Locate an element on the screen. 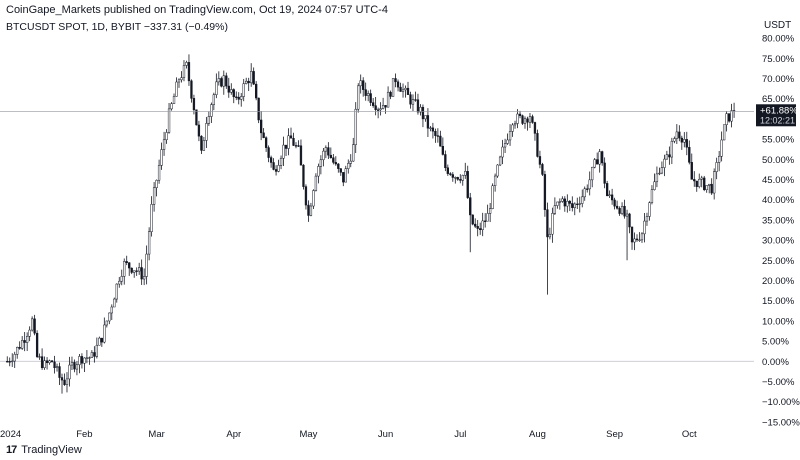 Image resolution: width=800 pixels, height=460 pixels. tradingview-brand: TradingView is located at coordinates (51, 450).